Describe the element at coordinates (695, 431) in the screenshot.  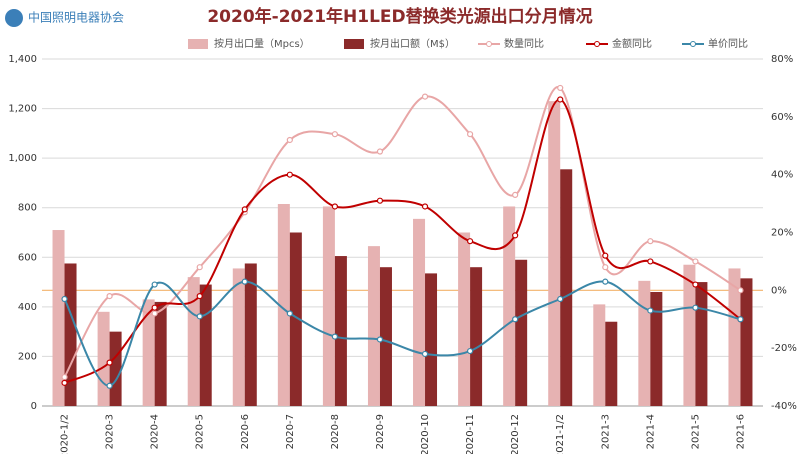
I see `x-tick-label: 2021-5` at that location.